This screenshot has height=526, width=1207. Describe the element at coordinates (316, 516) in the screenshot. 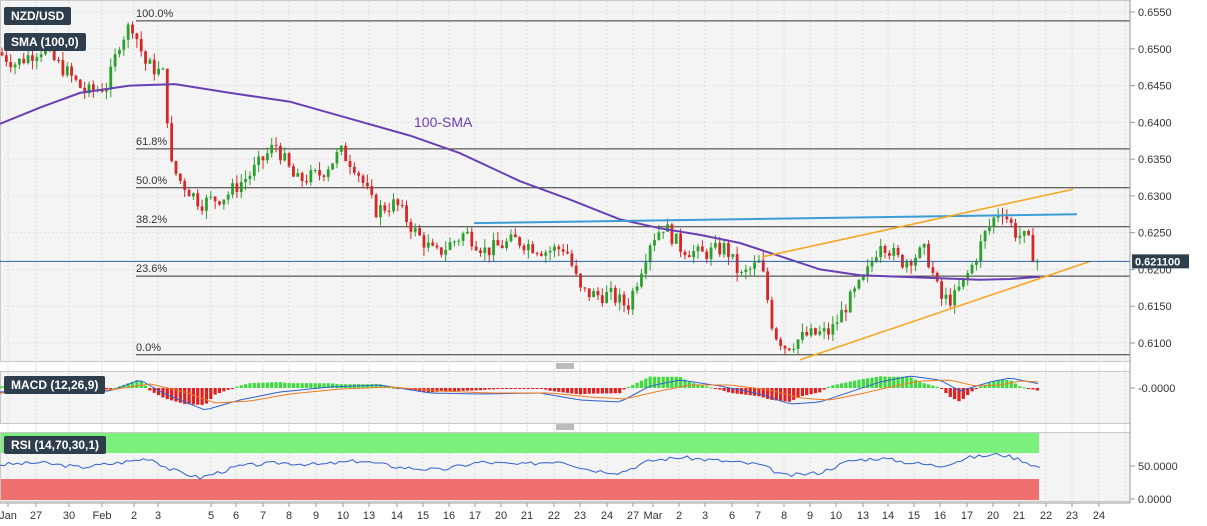

I see `x-tick-label: 9` at that location.